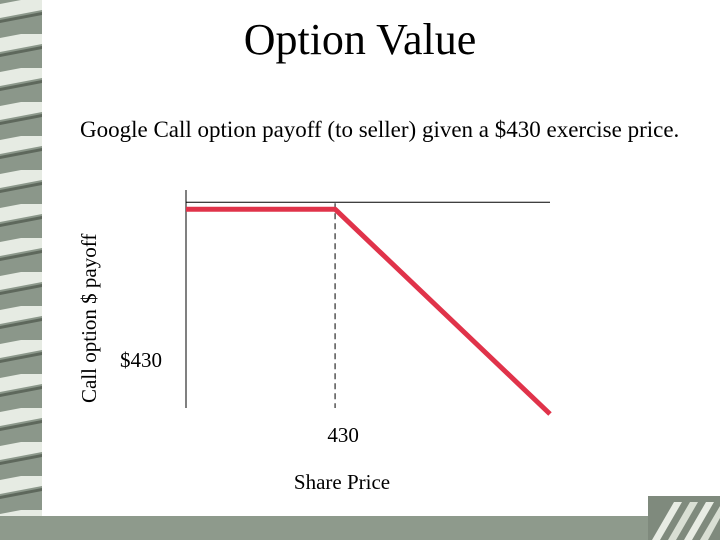 The width and height of the screenshot is (720, 545). Describe the element at coordinates (360, 39) in the screenshot. I see `slide-title: Option Value` at that location.